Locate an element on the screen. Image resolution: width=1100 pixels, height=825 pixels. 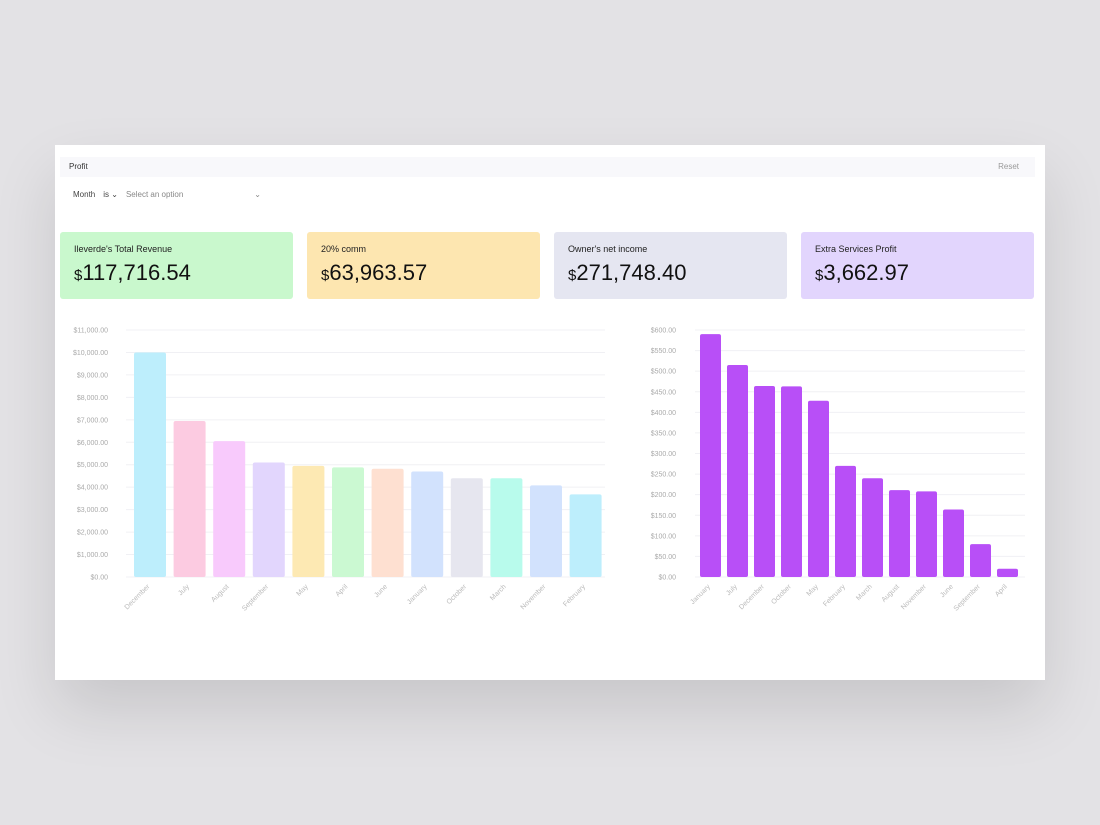
month-filter: Month is ⌄ Select an option ⌄ is located at coordinates (167, 194).